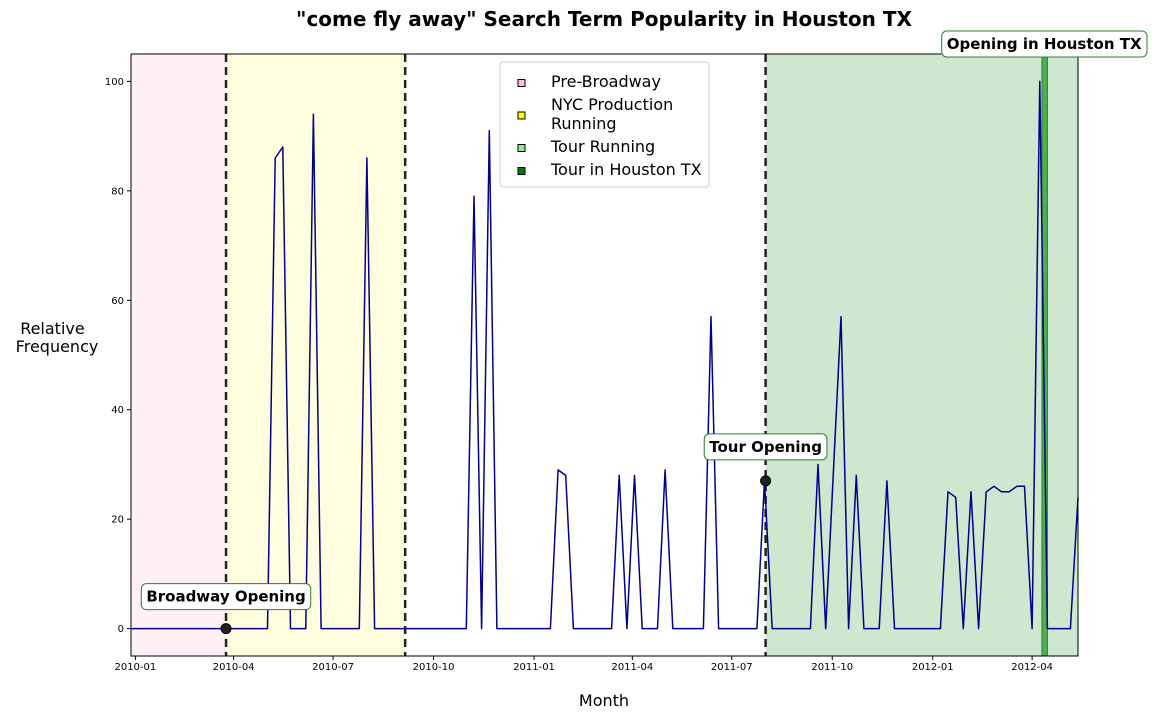 This screenshot has width=1152, height=720. I want to click on y-axis-title-line-1: Relative, so click(52, 328).